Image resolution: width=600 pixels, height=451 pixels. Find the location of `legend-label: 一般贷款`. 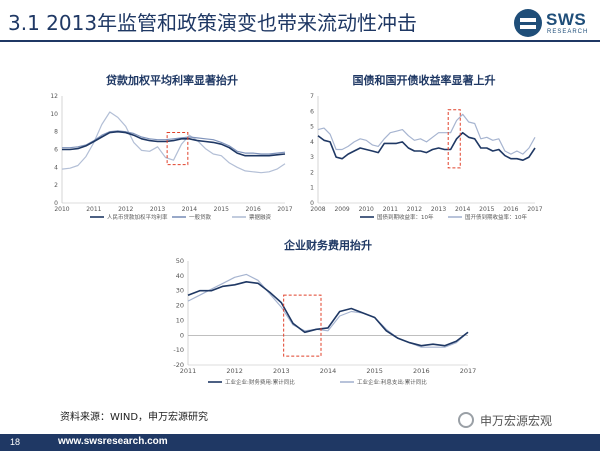

legend-label: 一般贷款 is located at coordinates (200, 217).